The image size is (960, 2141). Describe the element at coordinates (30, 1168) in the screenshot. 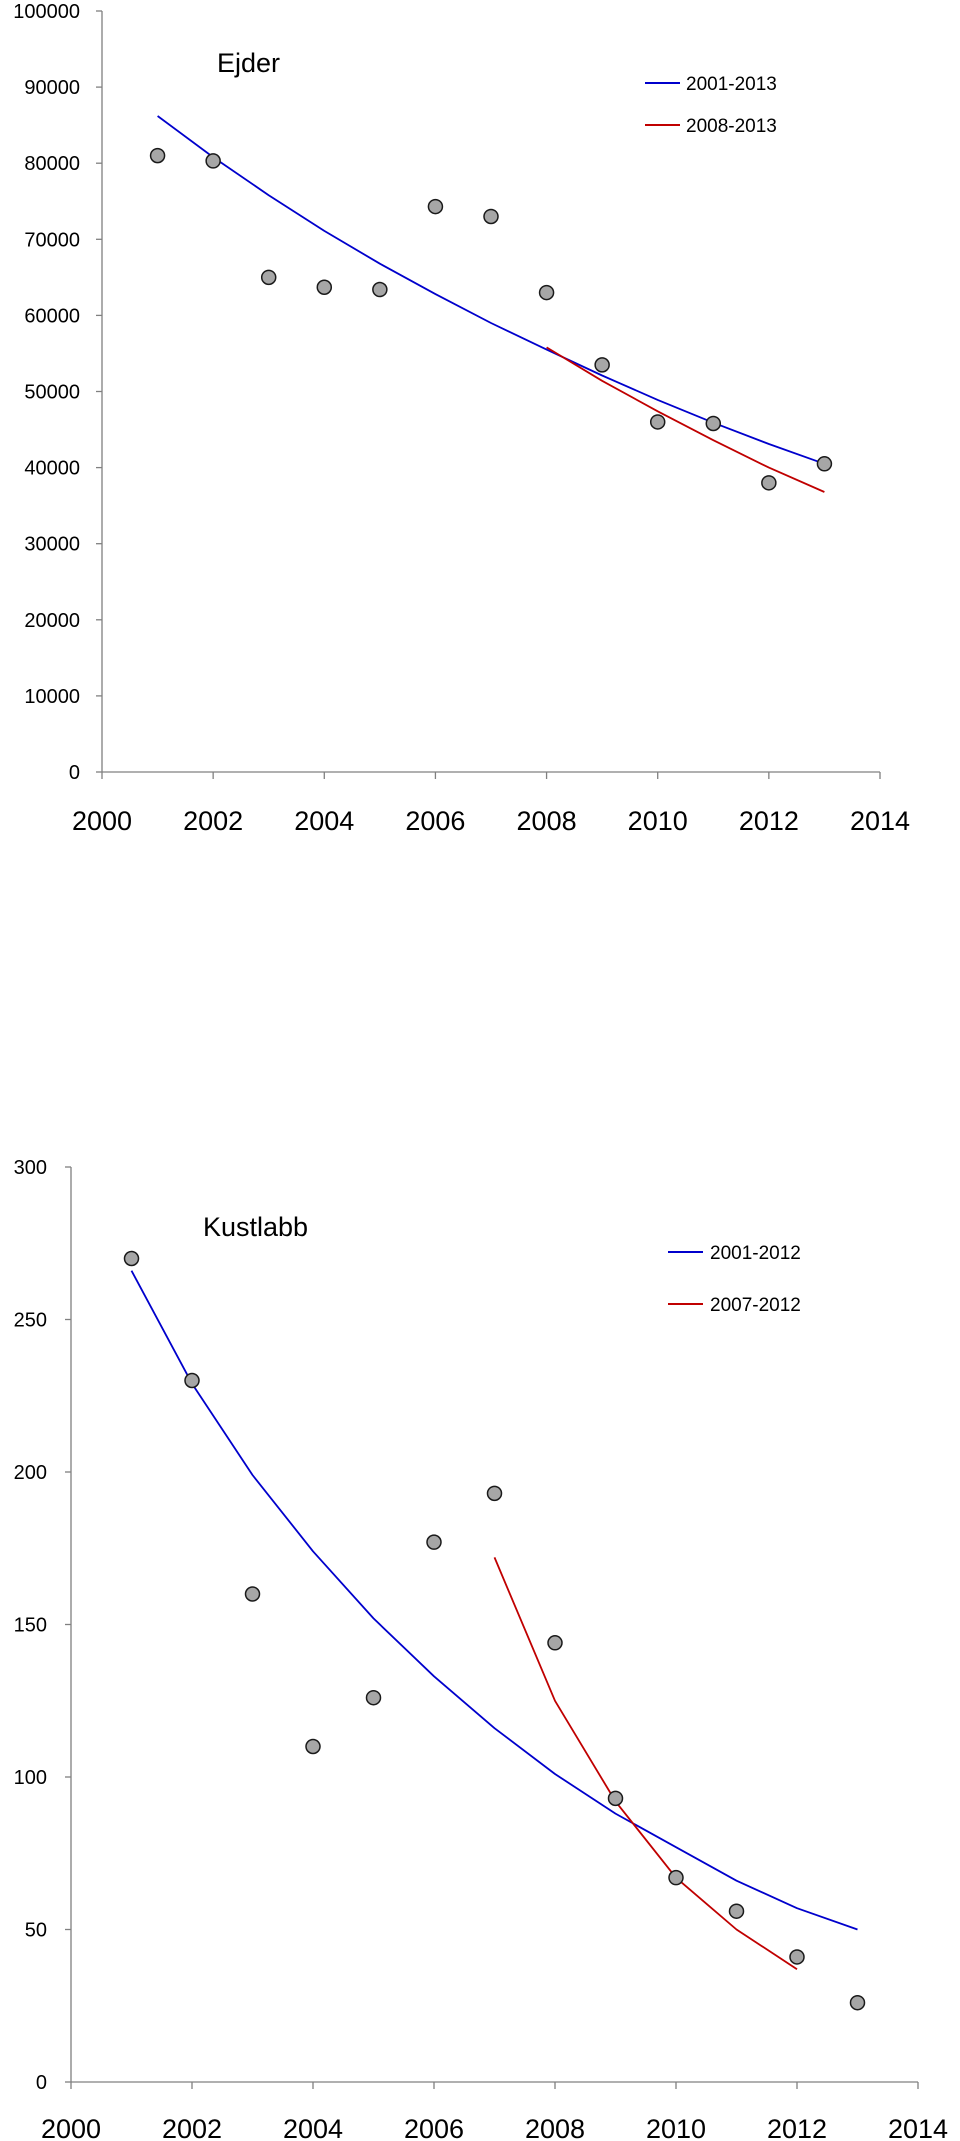

I see `y-tick-label: 300` at that location.